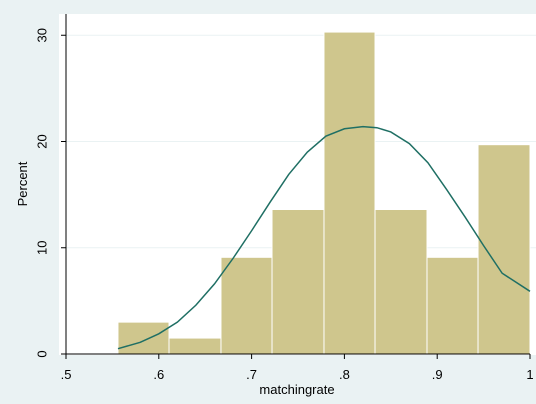 This screenshot has height=404, width=536. I want to click on x-tick-label-4: .9, so click(437, 374).